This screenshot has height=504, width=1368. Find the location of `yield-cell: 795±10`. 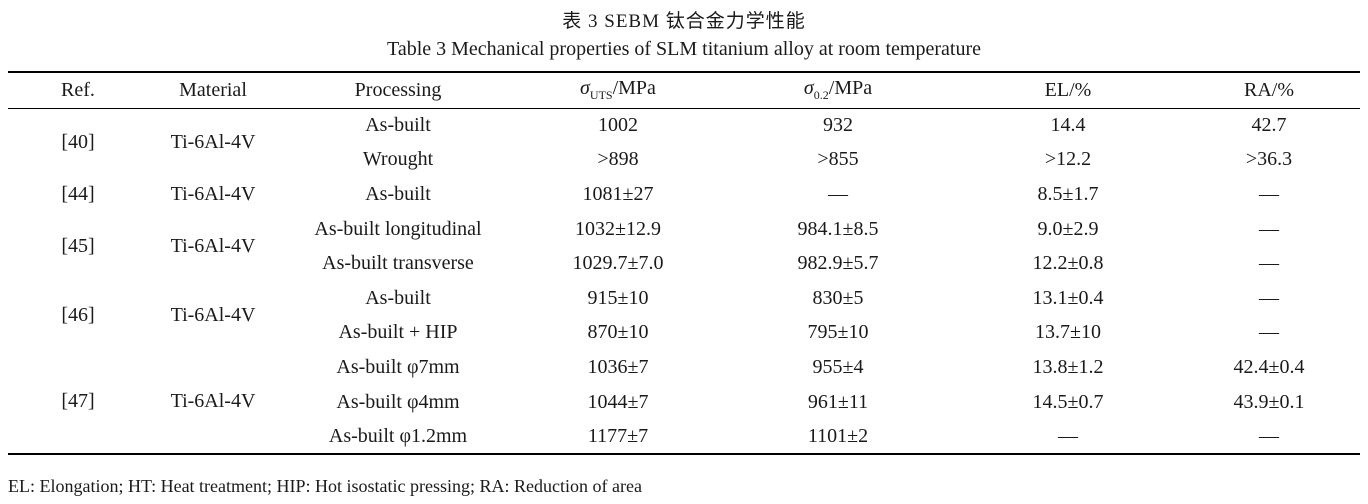

yield-cell: 795±10 is located at coordinates (838, 332).